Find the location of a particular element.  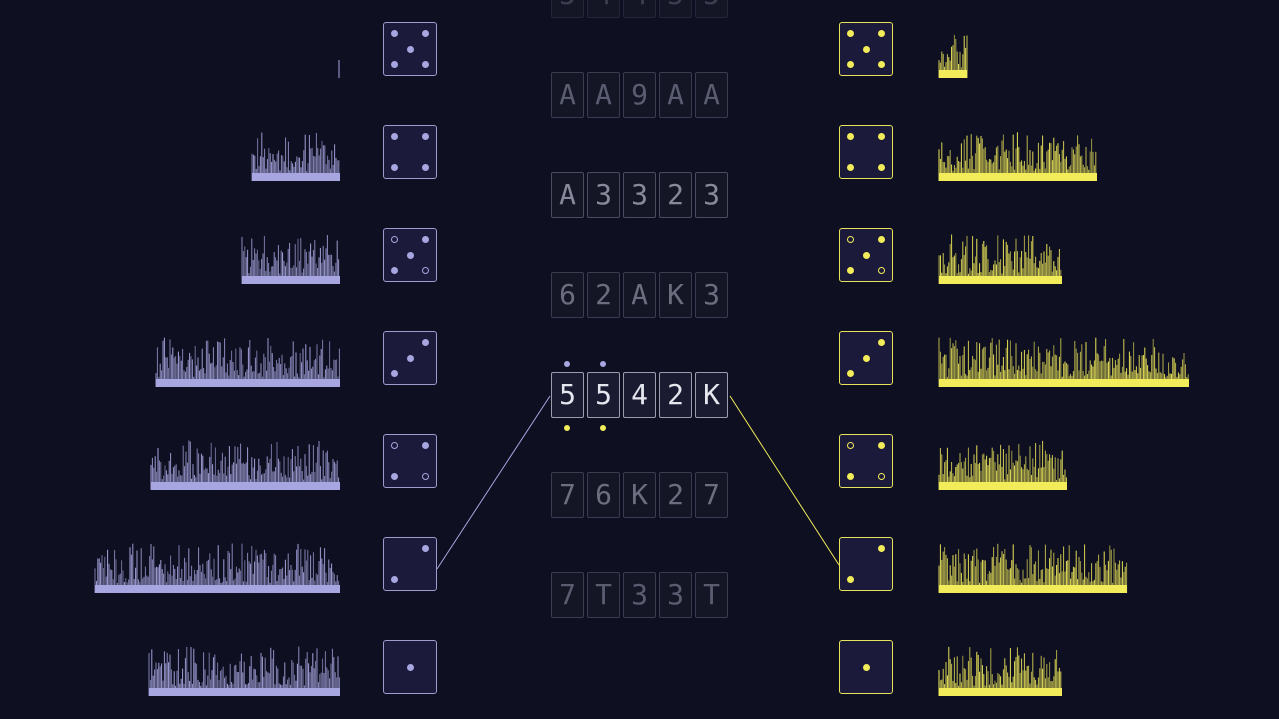

hand-row-1: 54455 is located at coordinates (639, 10).